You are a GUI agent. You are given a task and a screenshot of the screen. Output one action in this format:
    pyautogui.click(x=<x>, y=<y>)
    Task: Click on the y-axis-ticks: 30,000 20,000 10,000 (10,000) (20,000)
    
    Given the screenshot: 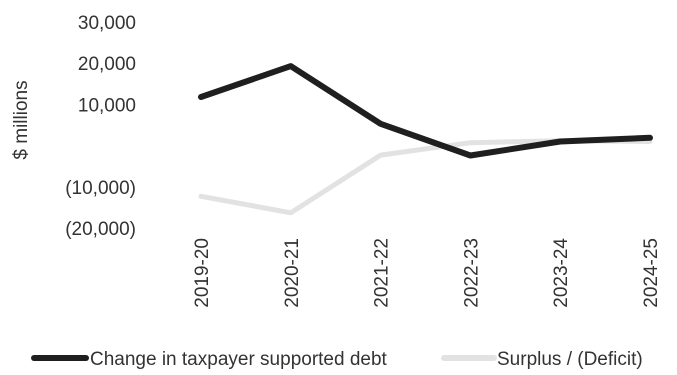 What is the action you would take?
    pyautogui.click(x=100, y=126)
    